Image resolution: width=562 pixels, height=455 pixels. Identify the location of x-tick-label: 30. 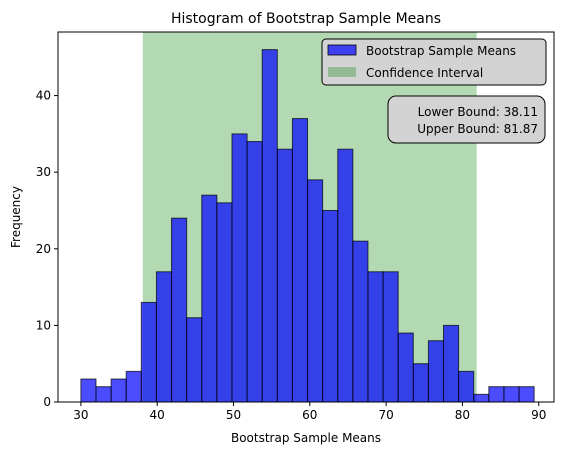
(80, 415).